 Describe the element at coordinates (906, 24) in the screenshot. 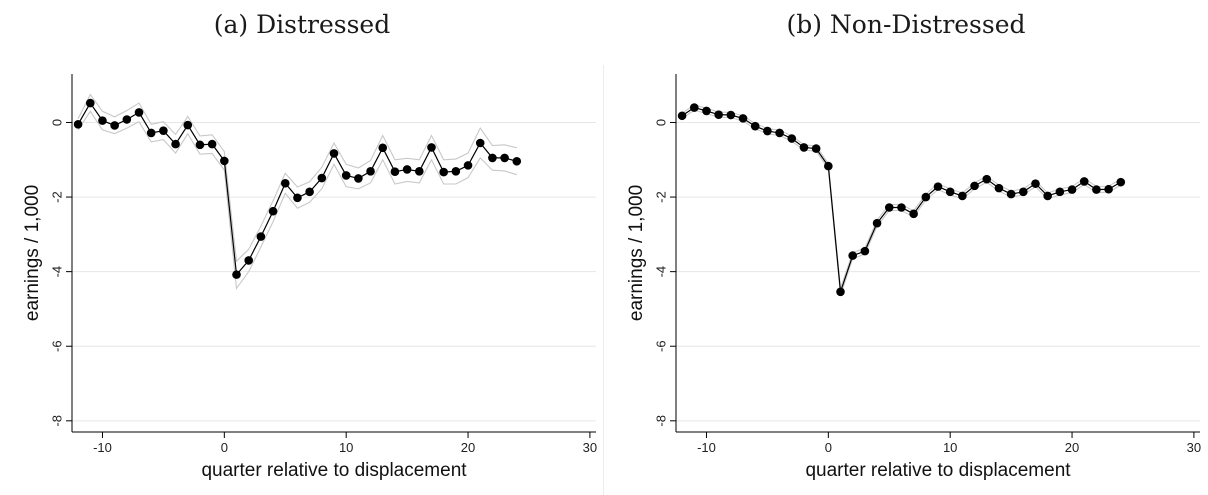

I see `chart-title: (b) Non-Distressed` at that location.